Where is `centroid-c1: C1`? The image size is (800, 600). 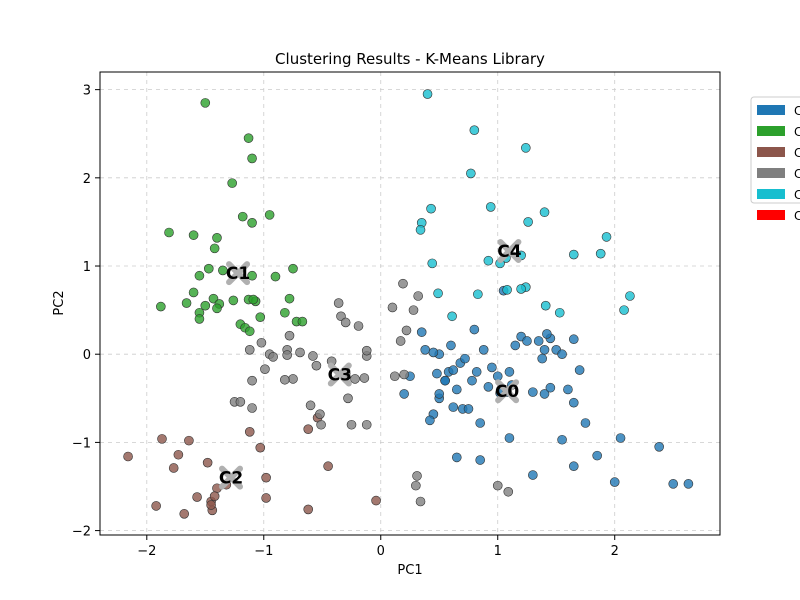 centroid-c1: C1 is located at coordinates (238, 273).